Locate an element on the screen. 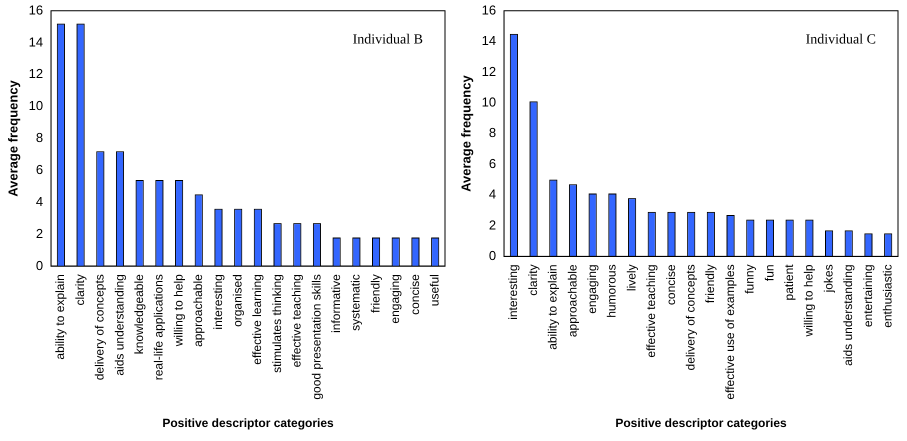  x-tick-label: good presentation skills is located at coordinates (316, 337).